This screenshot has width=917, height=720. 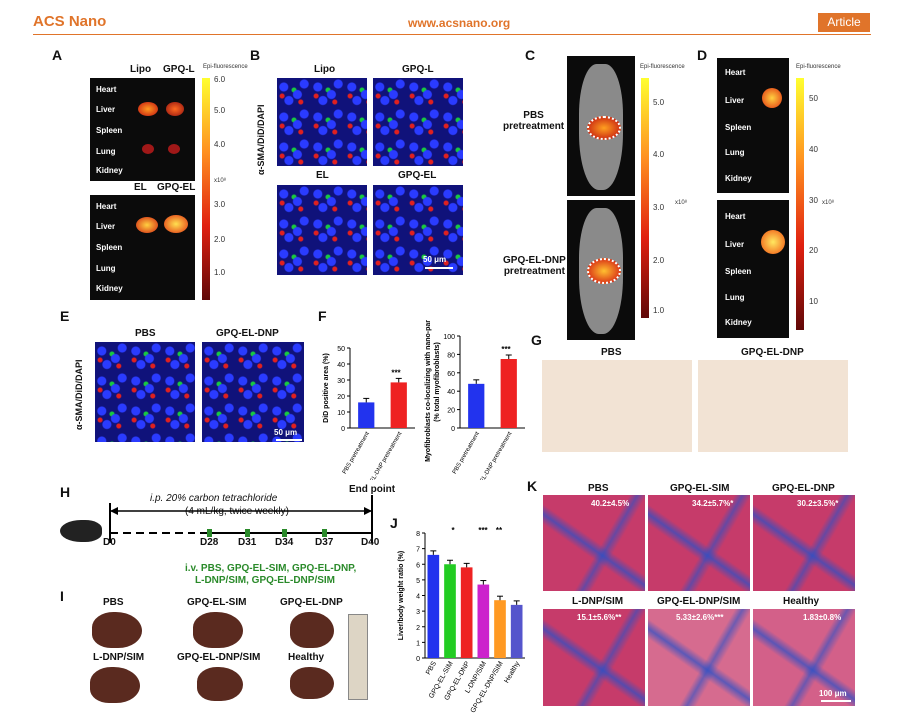 I want to click on x-tick-label: PBS, so click(x=431, y=668).